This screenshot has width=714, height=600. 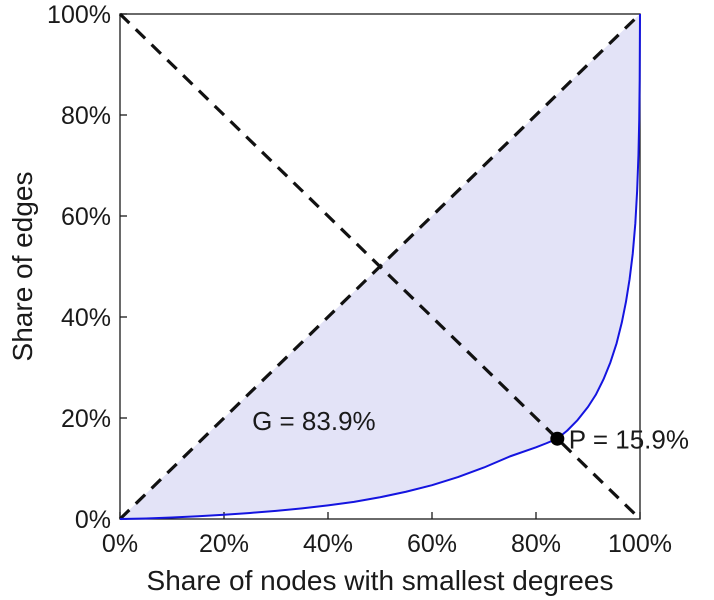 I want to click on x-tick-label: 0%, so click(x=120, y=544).